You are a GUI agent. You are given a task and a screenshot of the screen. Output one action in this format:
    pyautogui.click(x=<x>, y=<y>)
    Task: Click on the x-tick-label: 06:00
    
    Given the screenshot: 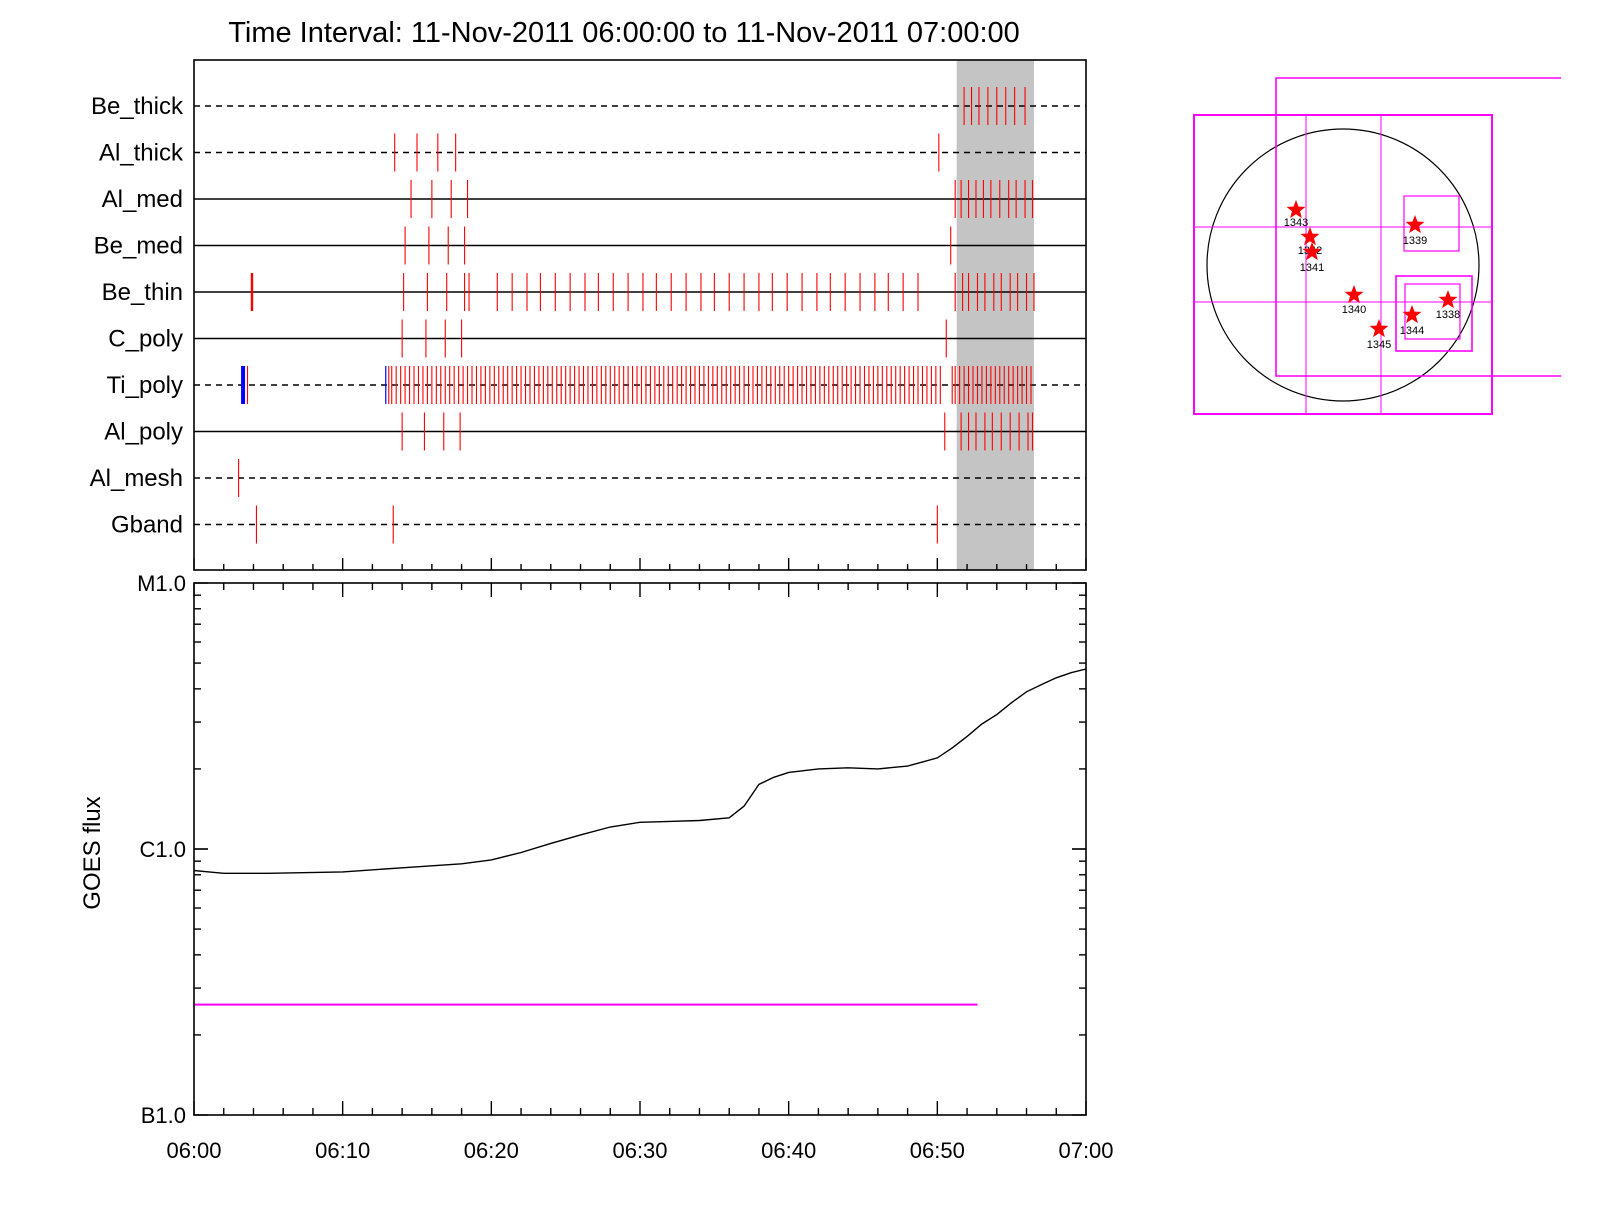 What is the action you would take?
    pyautogui.click(x=193, y=1150)
    